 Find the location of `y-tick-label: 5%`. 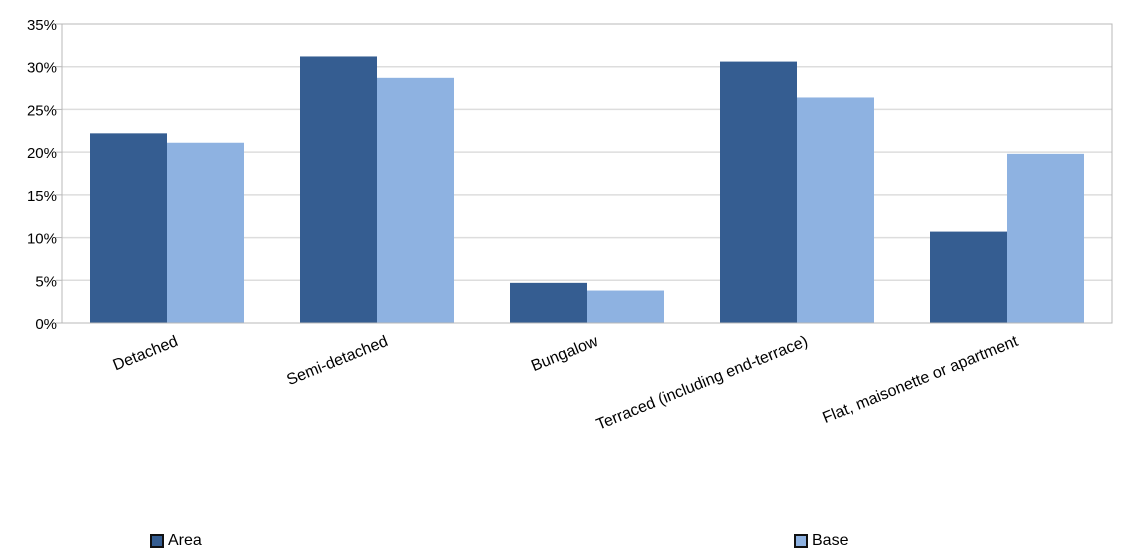

y-tick-label: 5% is located at coordinates (46, 281).